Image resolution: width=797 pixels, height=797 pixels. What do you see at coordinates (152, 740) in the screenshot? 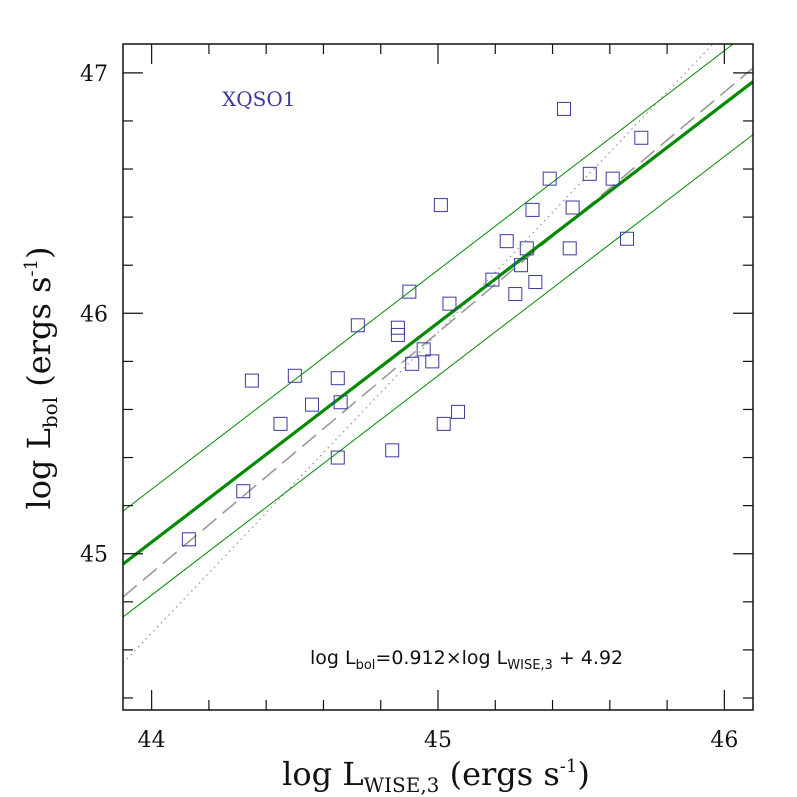
I see `x-tick-label: 44` at bounding box center [152, 740].